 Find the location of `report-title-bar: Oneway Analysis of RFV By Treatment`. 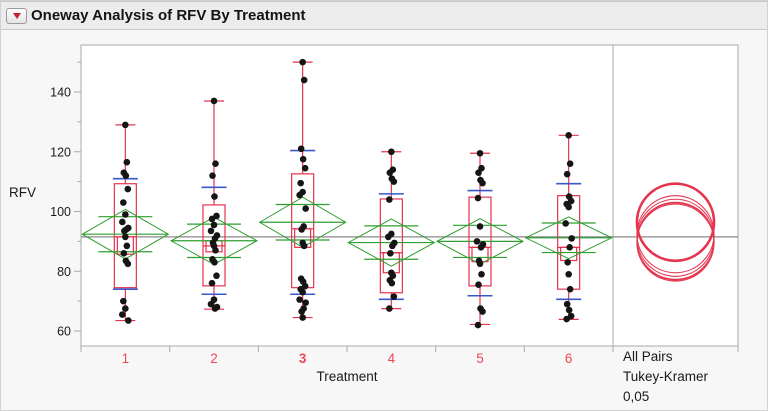

report-title-bar: Oneway Analysis of RFV By Treatment is located at coordinates (384, 15).